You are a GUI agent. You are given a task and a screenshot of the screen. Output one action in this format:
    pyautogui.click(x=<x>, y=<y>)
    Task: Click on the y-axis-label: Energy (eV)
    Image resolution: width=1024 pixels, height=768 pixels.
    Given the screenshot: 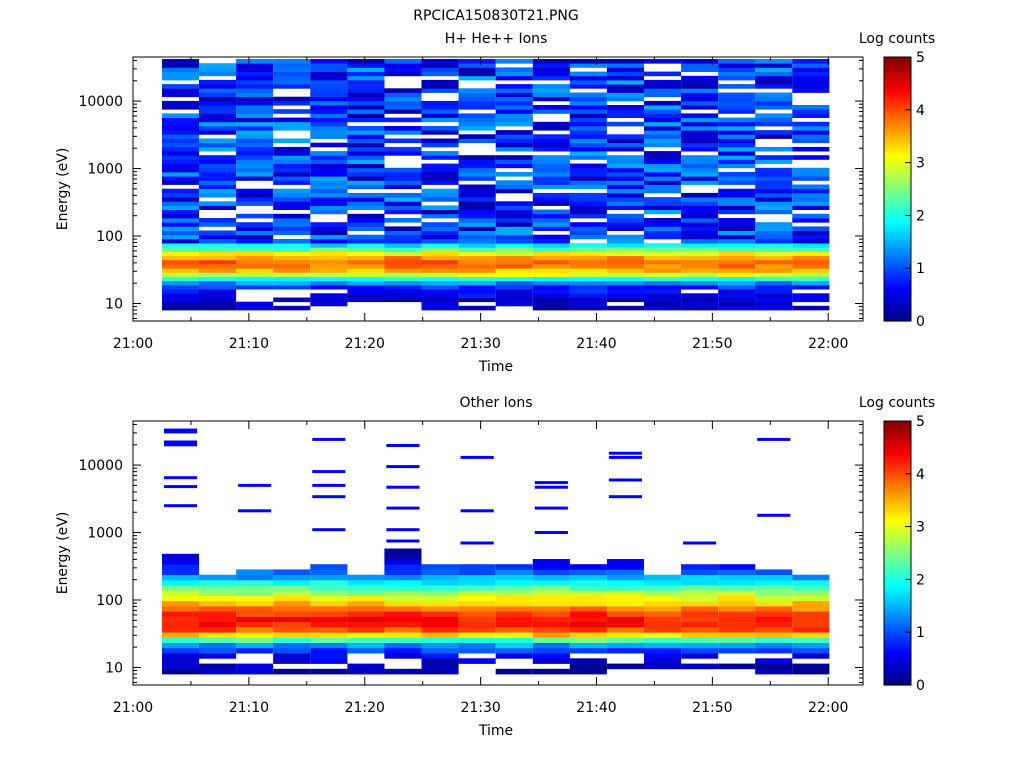 What is the action you would take?
    pyautogui.click(x=63, y=189)
    